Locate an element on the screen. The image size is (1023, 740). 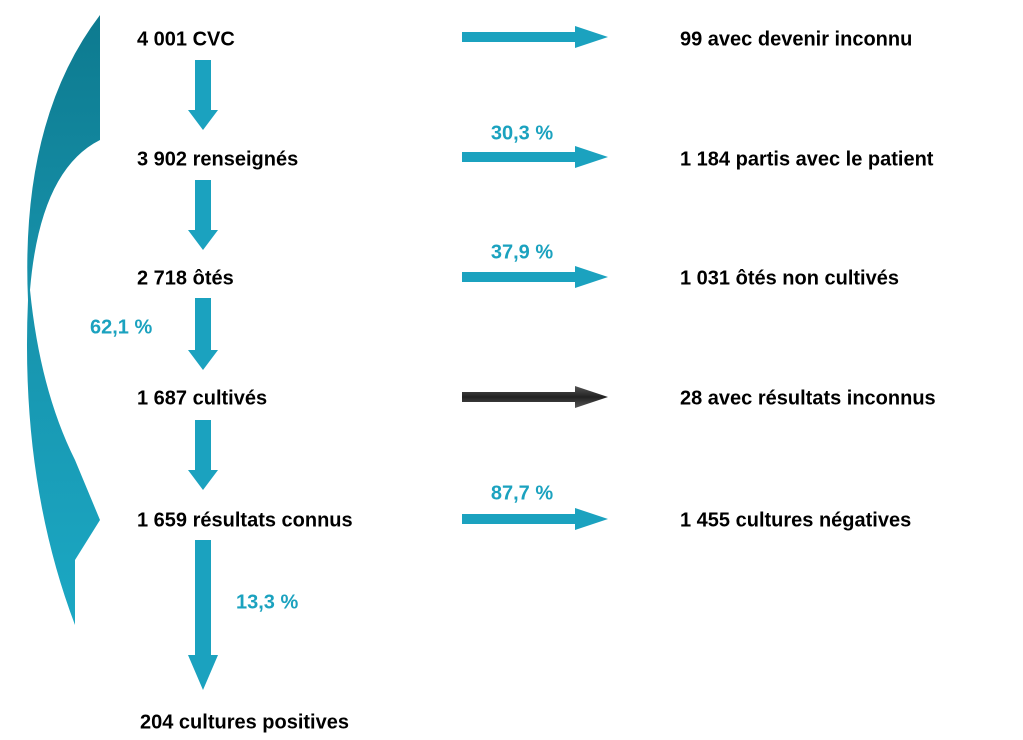
node: 1 659 résultats connus is located at coordinates (245, 520).